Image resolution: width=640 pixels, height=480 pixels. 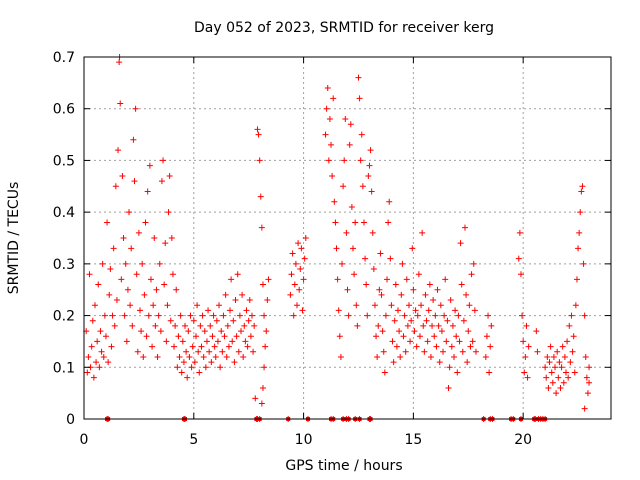 What do you see at coordinates (64, 161) in the screenshot?
I see `y-tick-label: 0.5` at bounding box center [64, 161].